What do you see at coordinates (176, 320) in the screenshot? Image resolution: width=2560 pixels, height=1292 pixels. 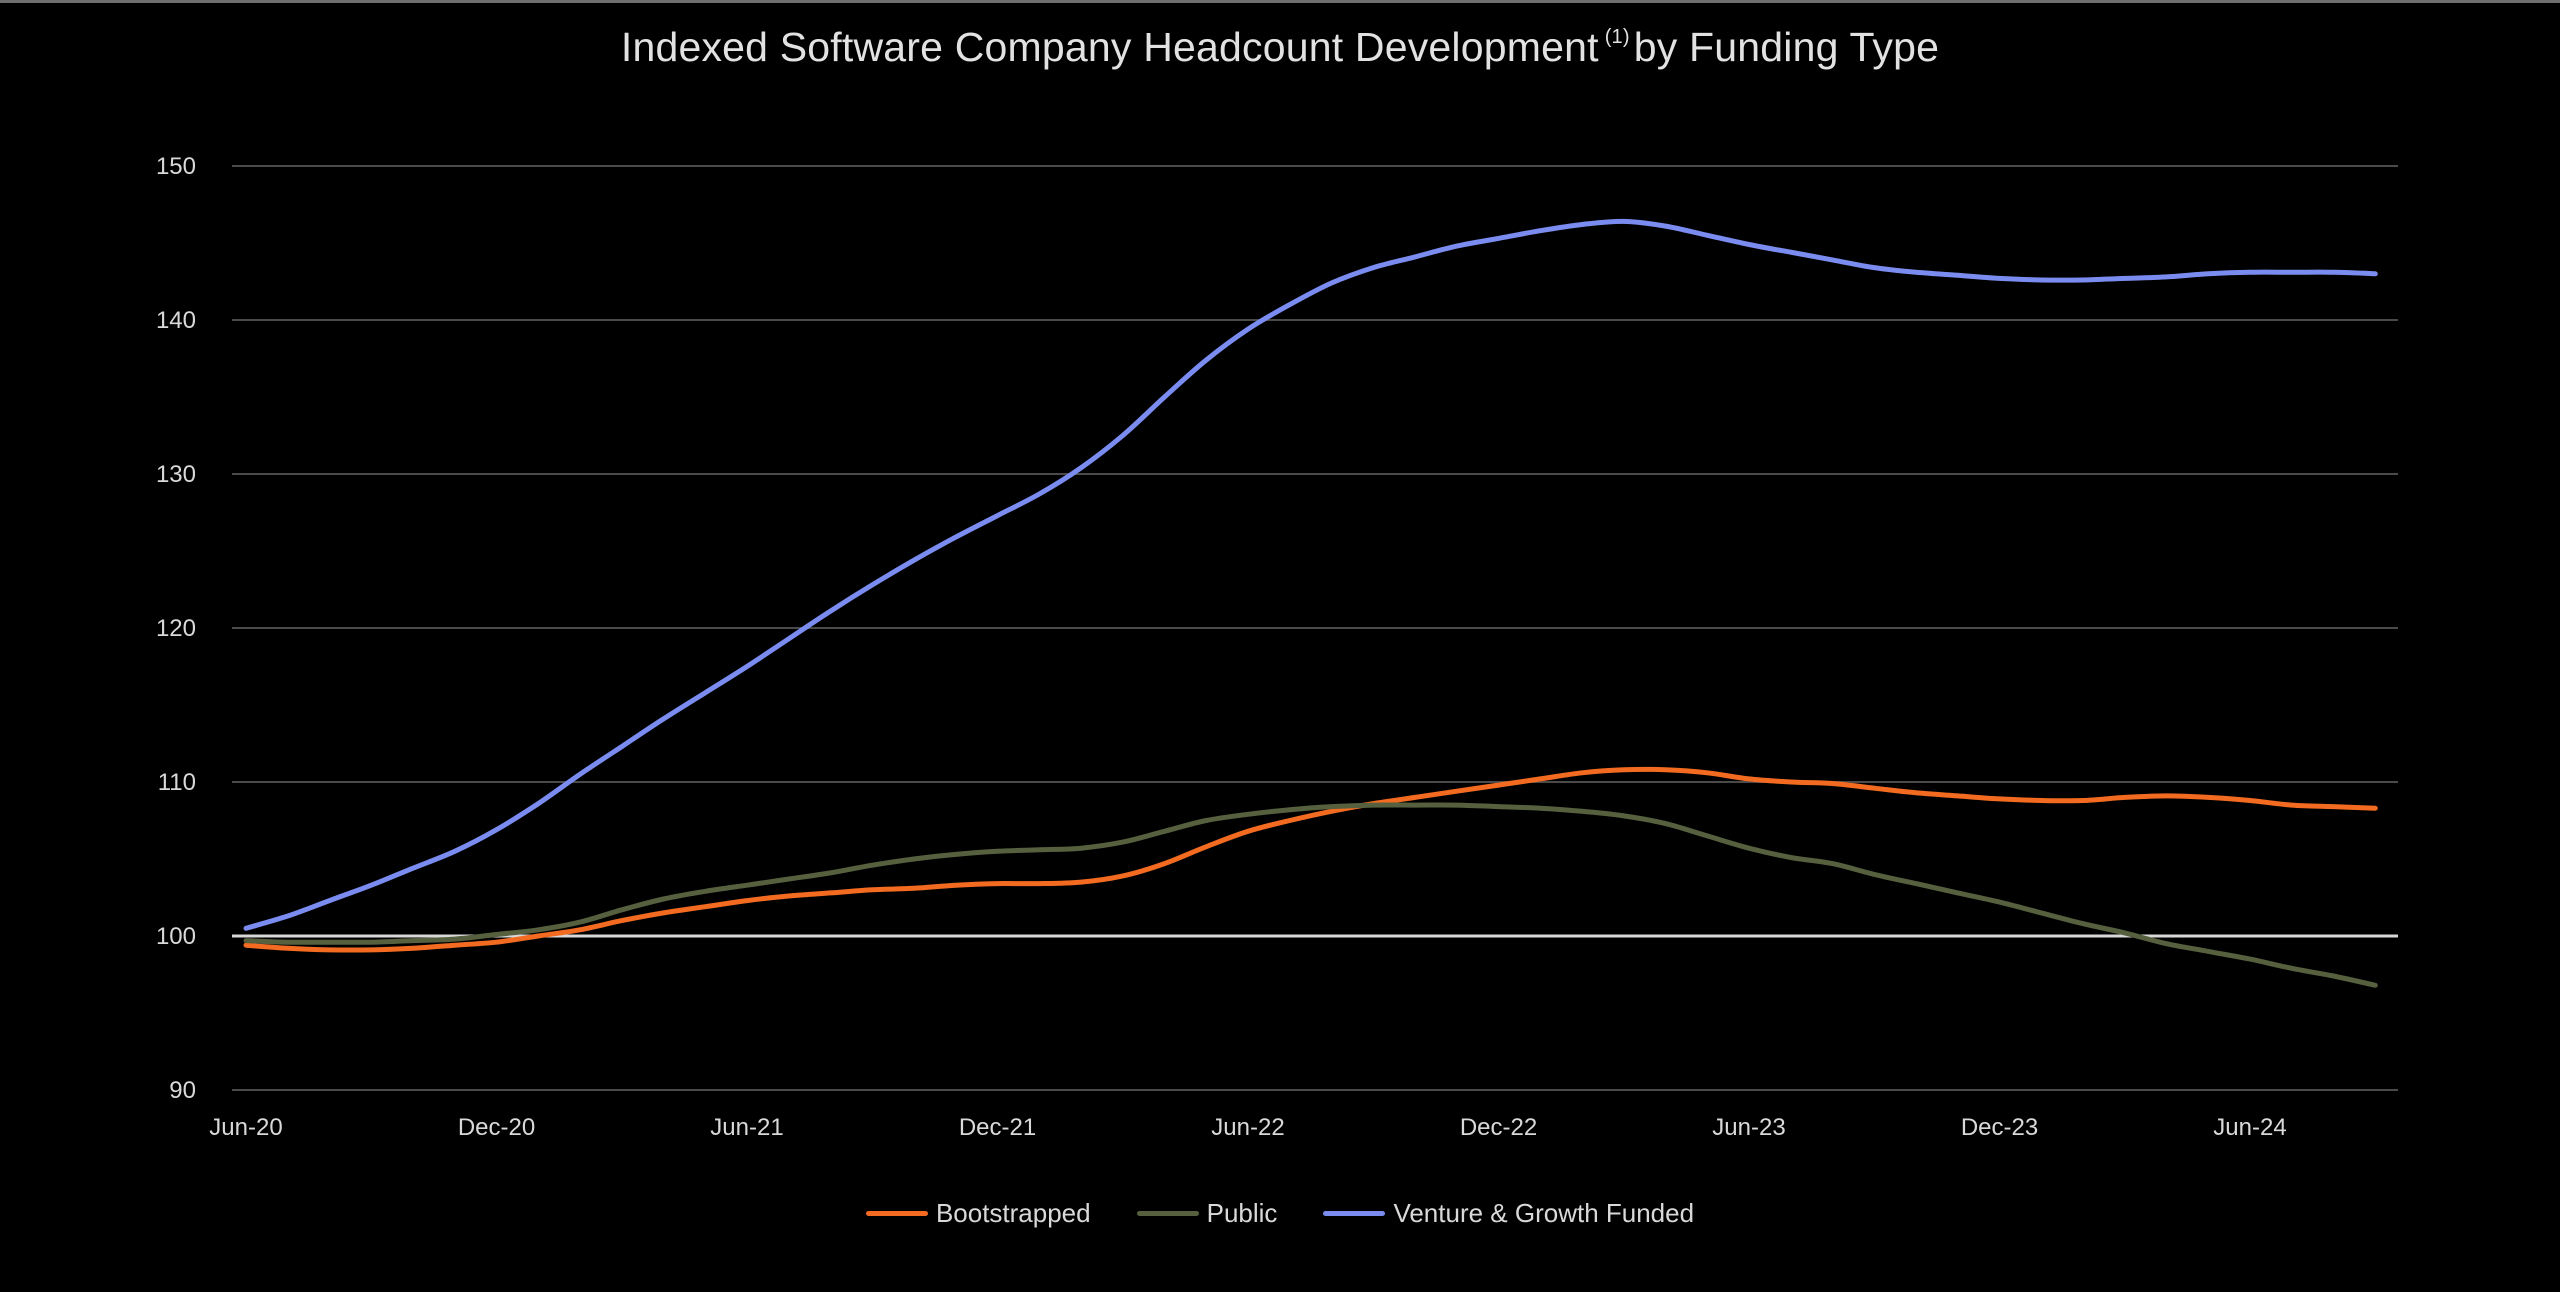 I see `y-tick-label: 140` at bounding box center [176, 320].